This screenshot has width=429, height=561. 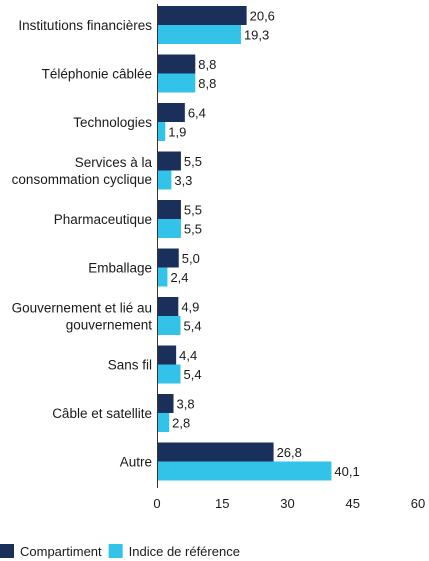 What do you see at coordinates (102, 413) in the screenshot?
I see `category-label: Câble et satellite` at bounding box center [102, 413].